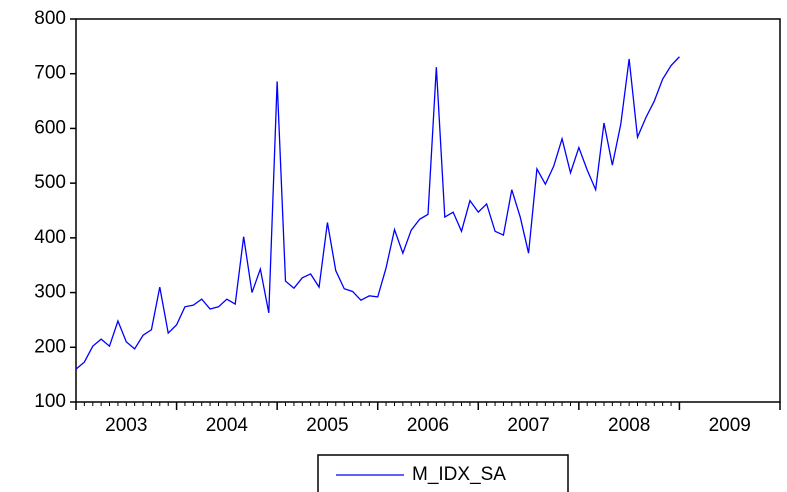  What do you see at coordinates (227, 425) in the screenshot?
I see `x-tick-label: 2004` at bounding box center [227, 425].